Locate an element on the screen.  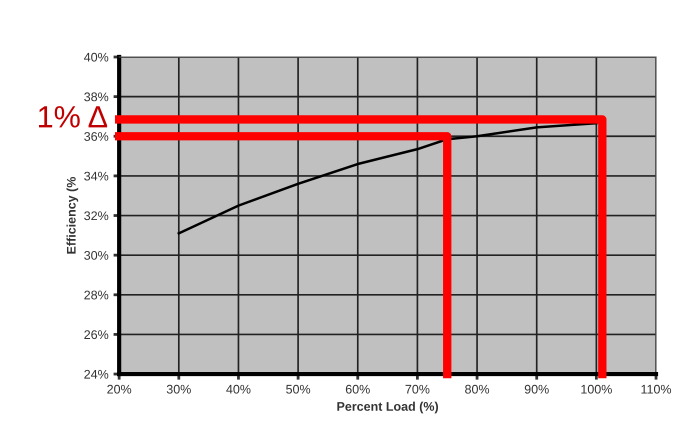
annotation: 1% Δ is located at coordinates (73, 117).